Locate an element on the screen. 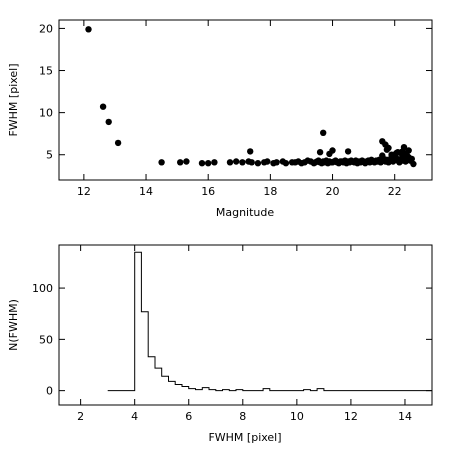 Image resolution: width=453 pixels, height=453 pixels. histogram-x-tick-label: 4 is located at coordinates (134, 416).